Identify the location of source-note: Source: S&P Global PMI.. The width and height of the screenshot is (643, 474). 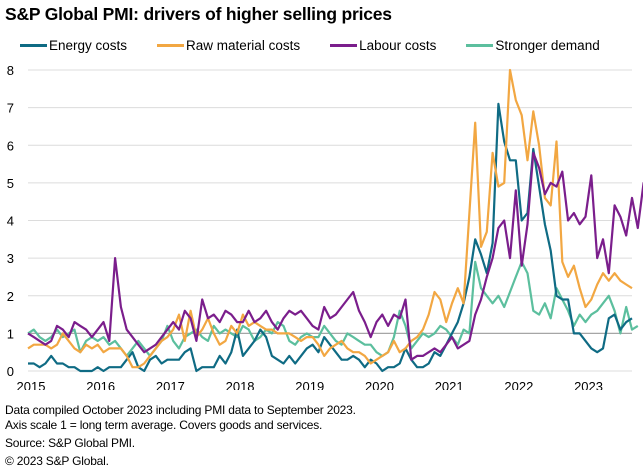
(70, 443).